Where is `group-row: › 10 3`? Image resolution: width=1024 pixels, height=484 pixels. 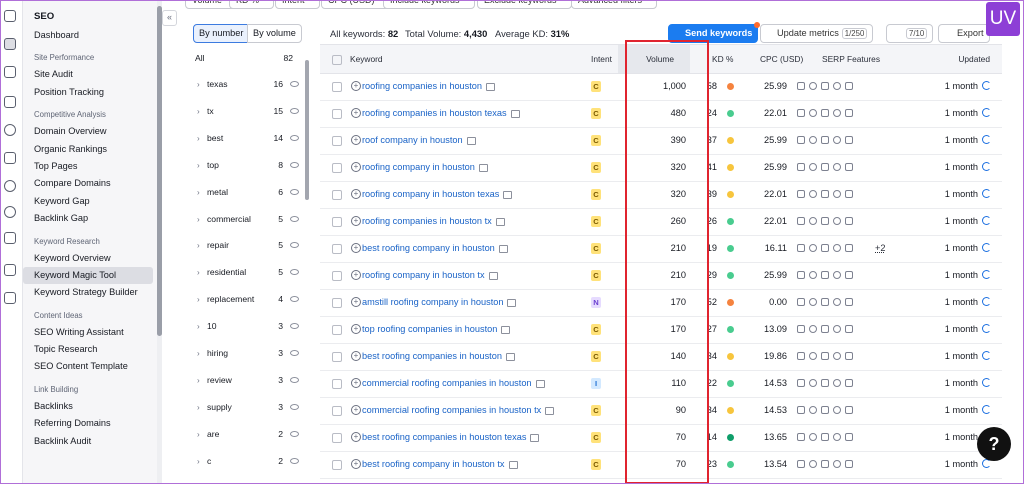
group-row: › 10 3 is located at coordinates (246, 326).